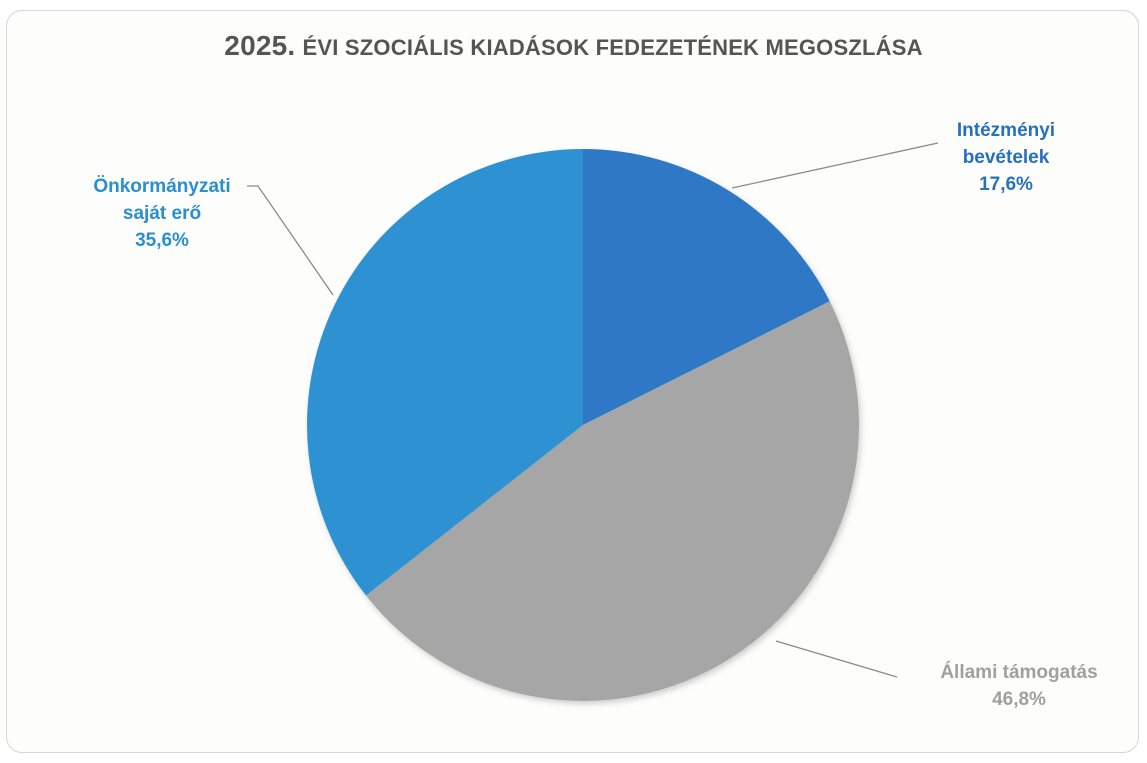 Image resolution: width=1147 pixels, height=763 pixels. I want to click on slice-label-2-line-1: saját erő, so click(162, 213).